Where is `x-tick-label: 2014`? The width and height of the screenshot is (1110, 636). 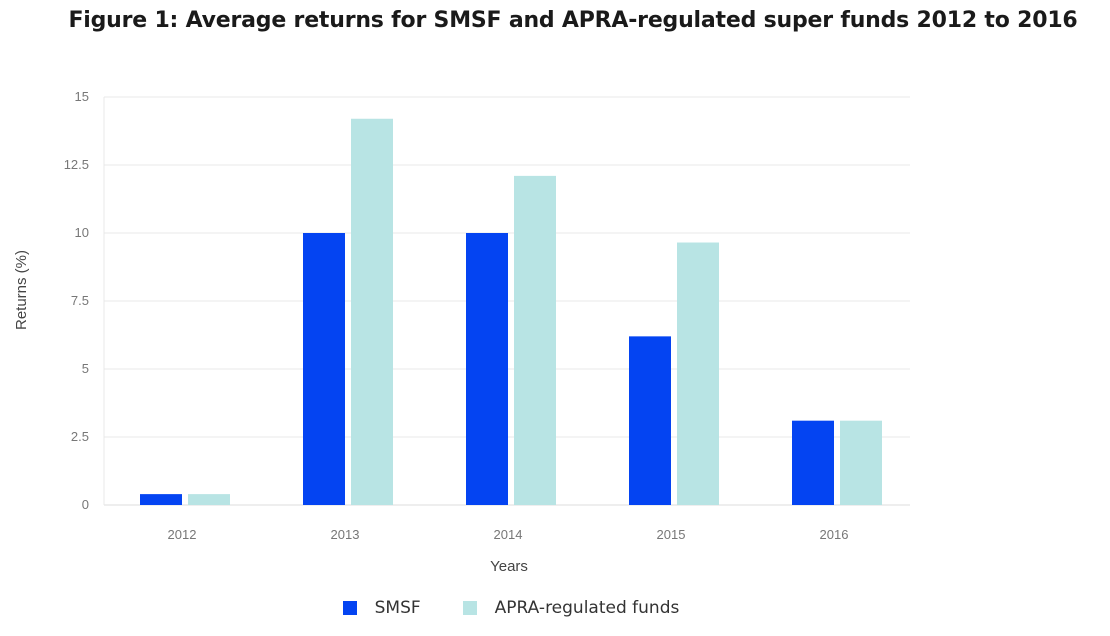
x-tick-label: 2014 is located at coordinates (508, 534).